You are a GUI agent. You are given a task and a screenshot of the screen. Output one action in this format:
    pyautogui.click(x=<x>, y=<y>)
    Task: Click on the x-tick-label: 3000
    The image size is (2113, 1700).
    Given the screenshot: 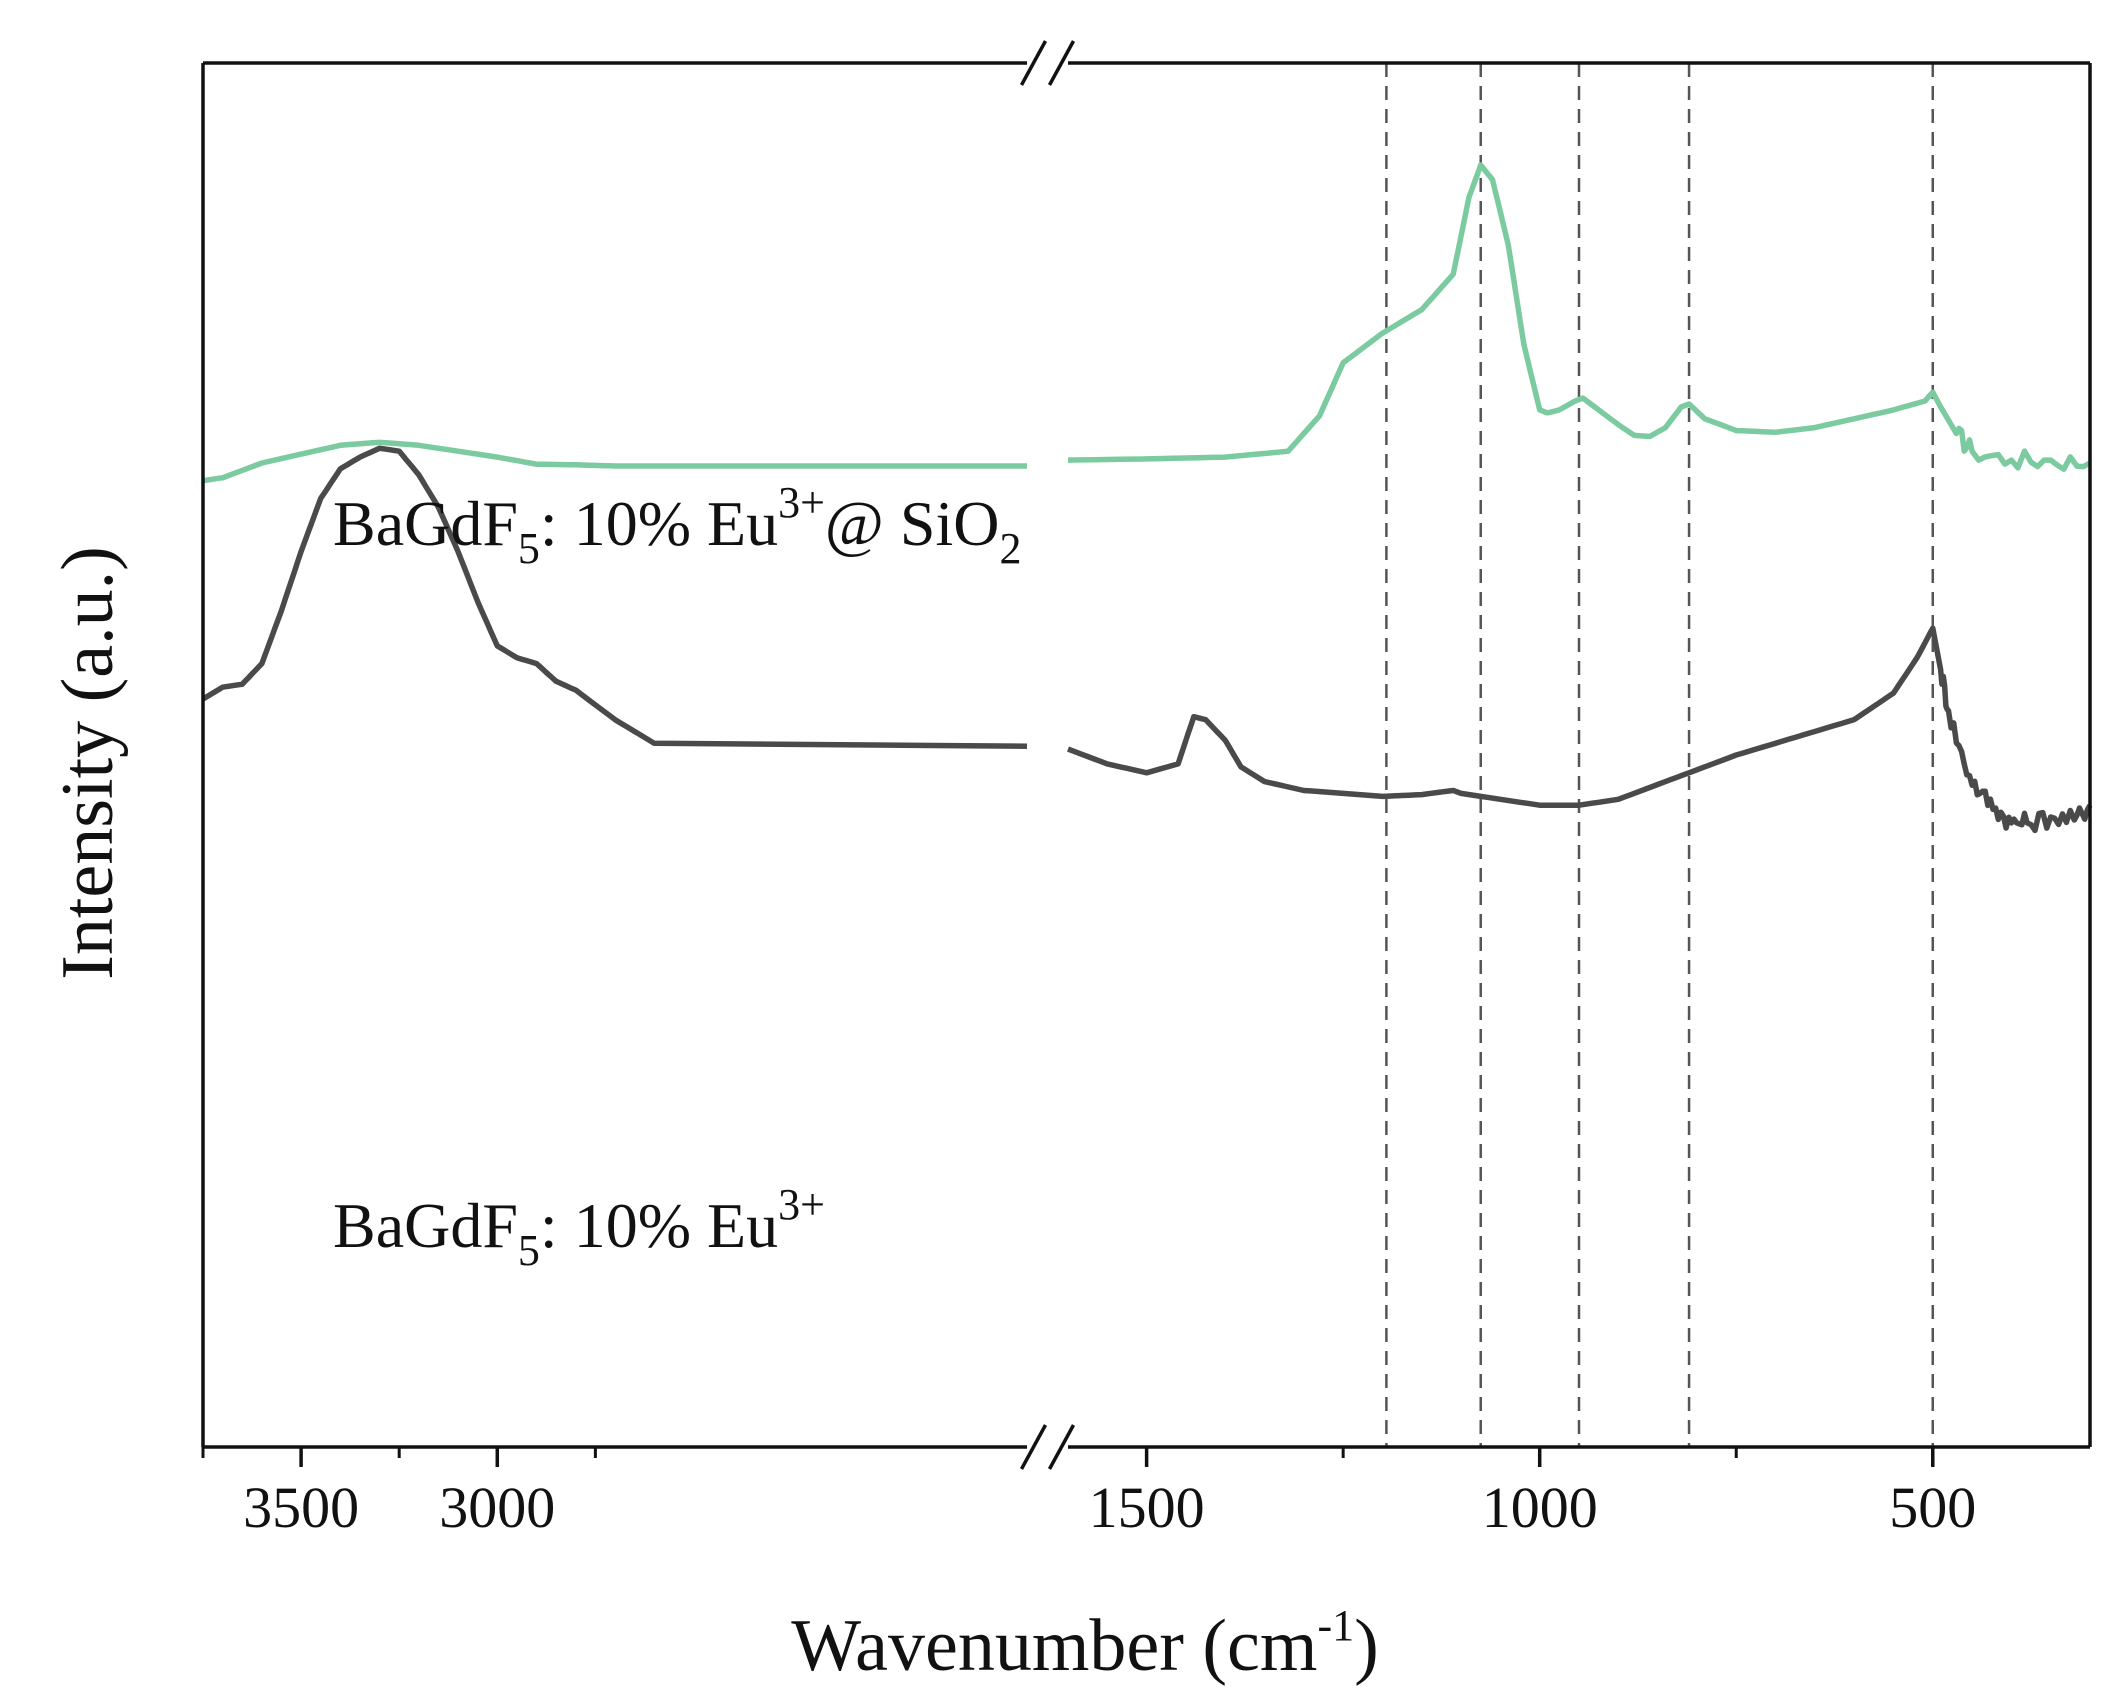 What is the action you would take?
    pyautogui.click(x=497, y=1507)
    